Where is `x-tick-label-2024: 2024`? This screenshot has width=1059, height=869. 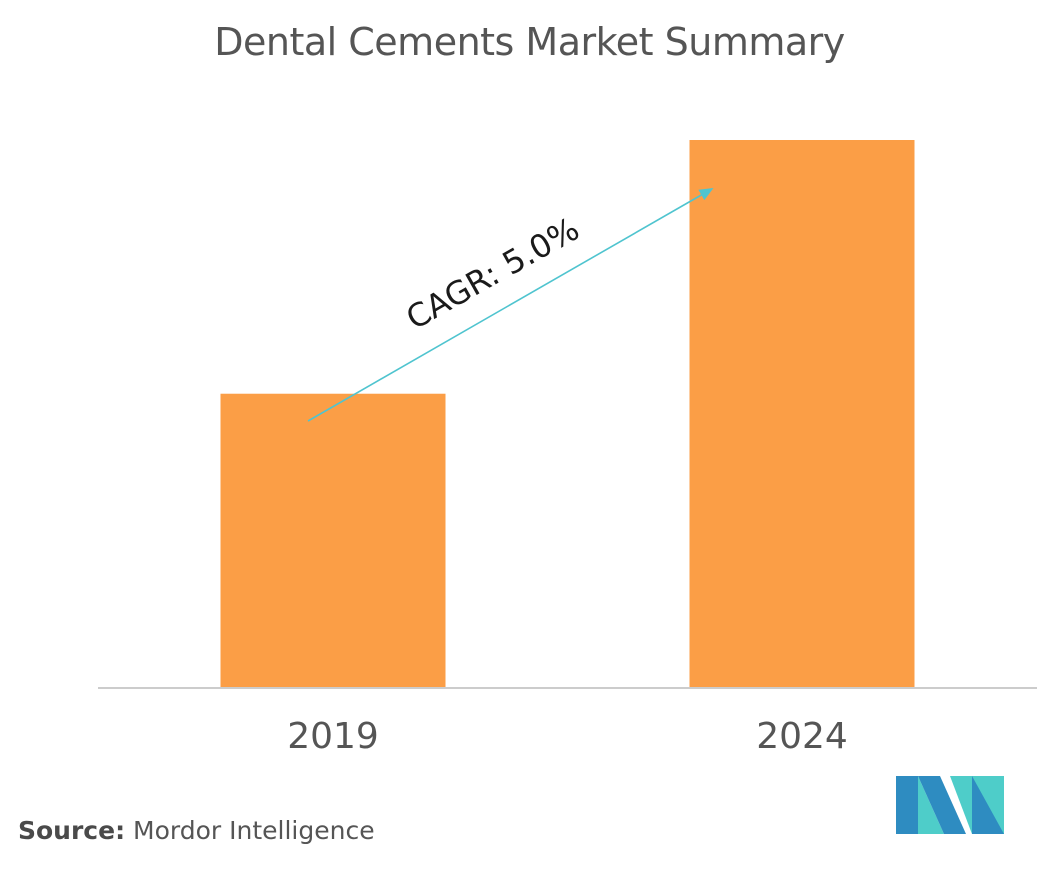 x-tick-label-2024: 2024 is located at coordinates (802, 736).